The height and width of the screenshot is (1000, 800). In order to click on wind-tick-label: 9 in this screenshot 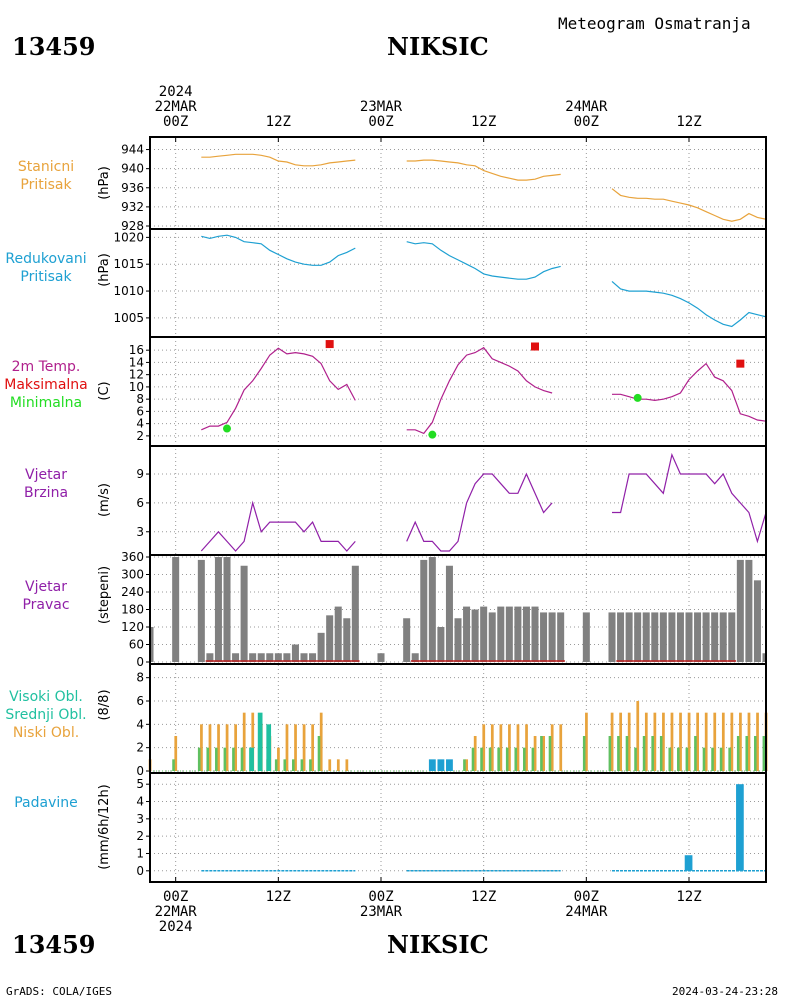, I will do `click(140, 474)`.